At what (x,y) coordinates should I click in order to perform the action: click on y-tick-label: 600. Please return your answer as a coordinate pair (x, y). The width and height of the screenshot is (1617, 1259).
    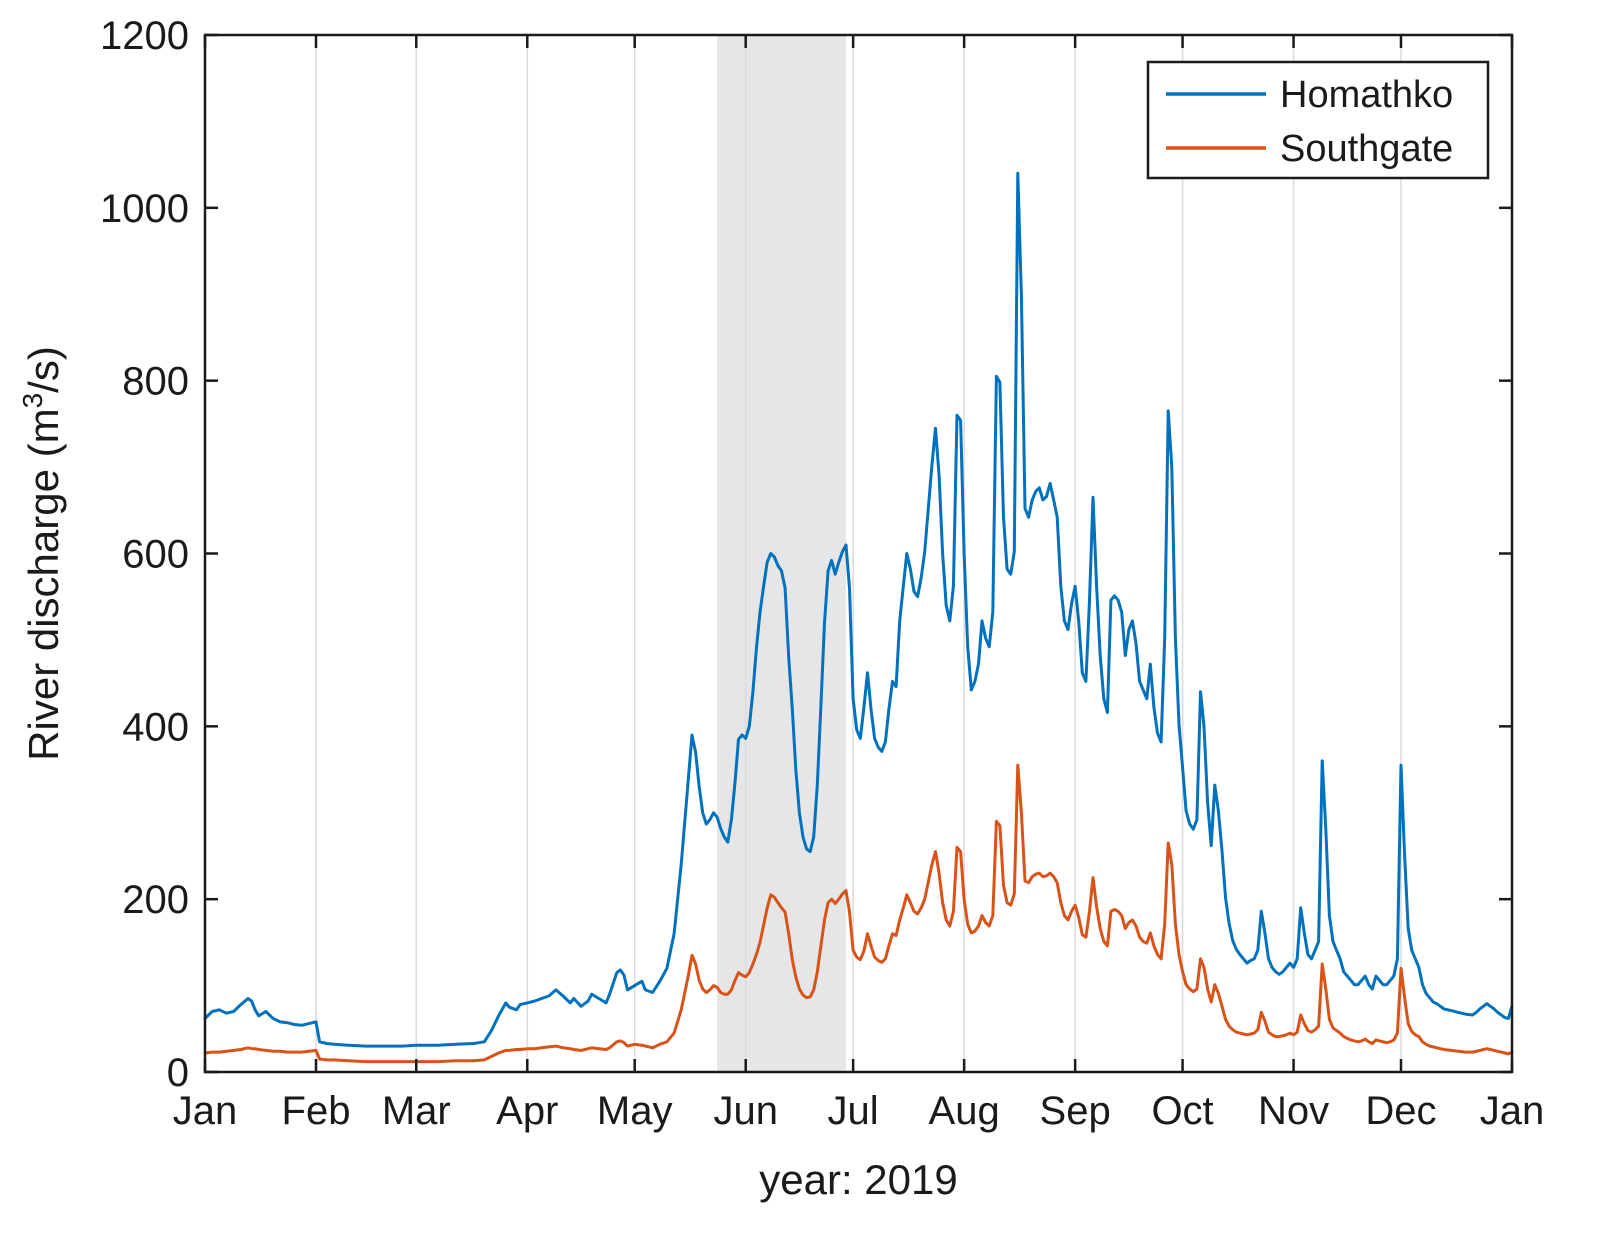
    Looking at the image, I should click on (155, 555).